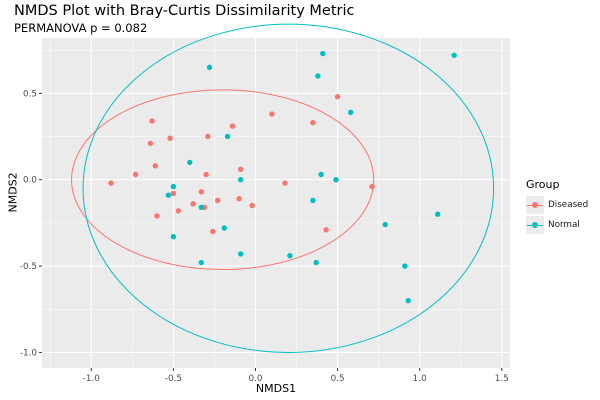 Image resolution: width=600 pixels, height=400 pixels. Describe the element at coordinates (28, 267) in the screenshot. I see `y-tick-label: -0.5` at that location.